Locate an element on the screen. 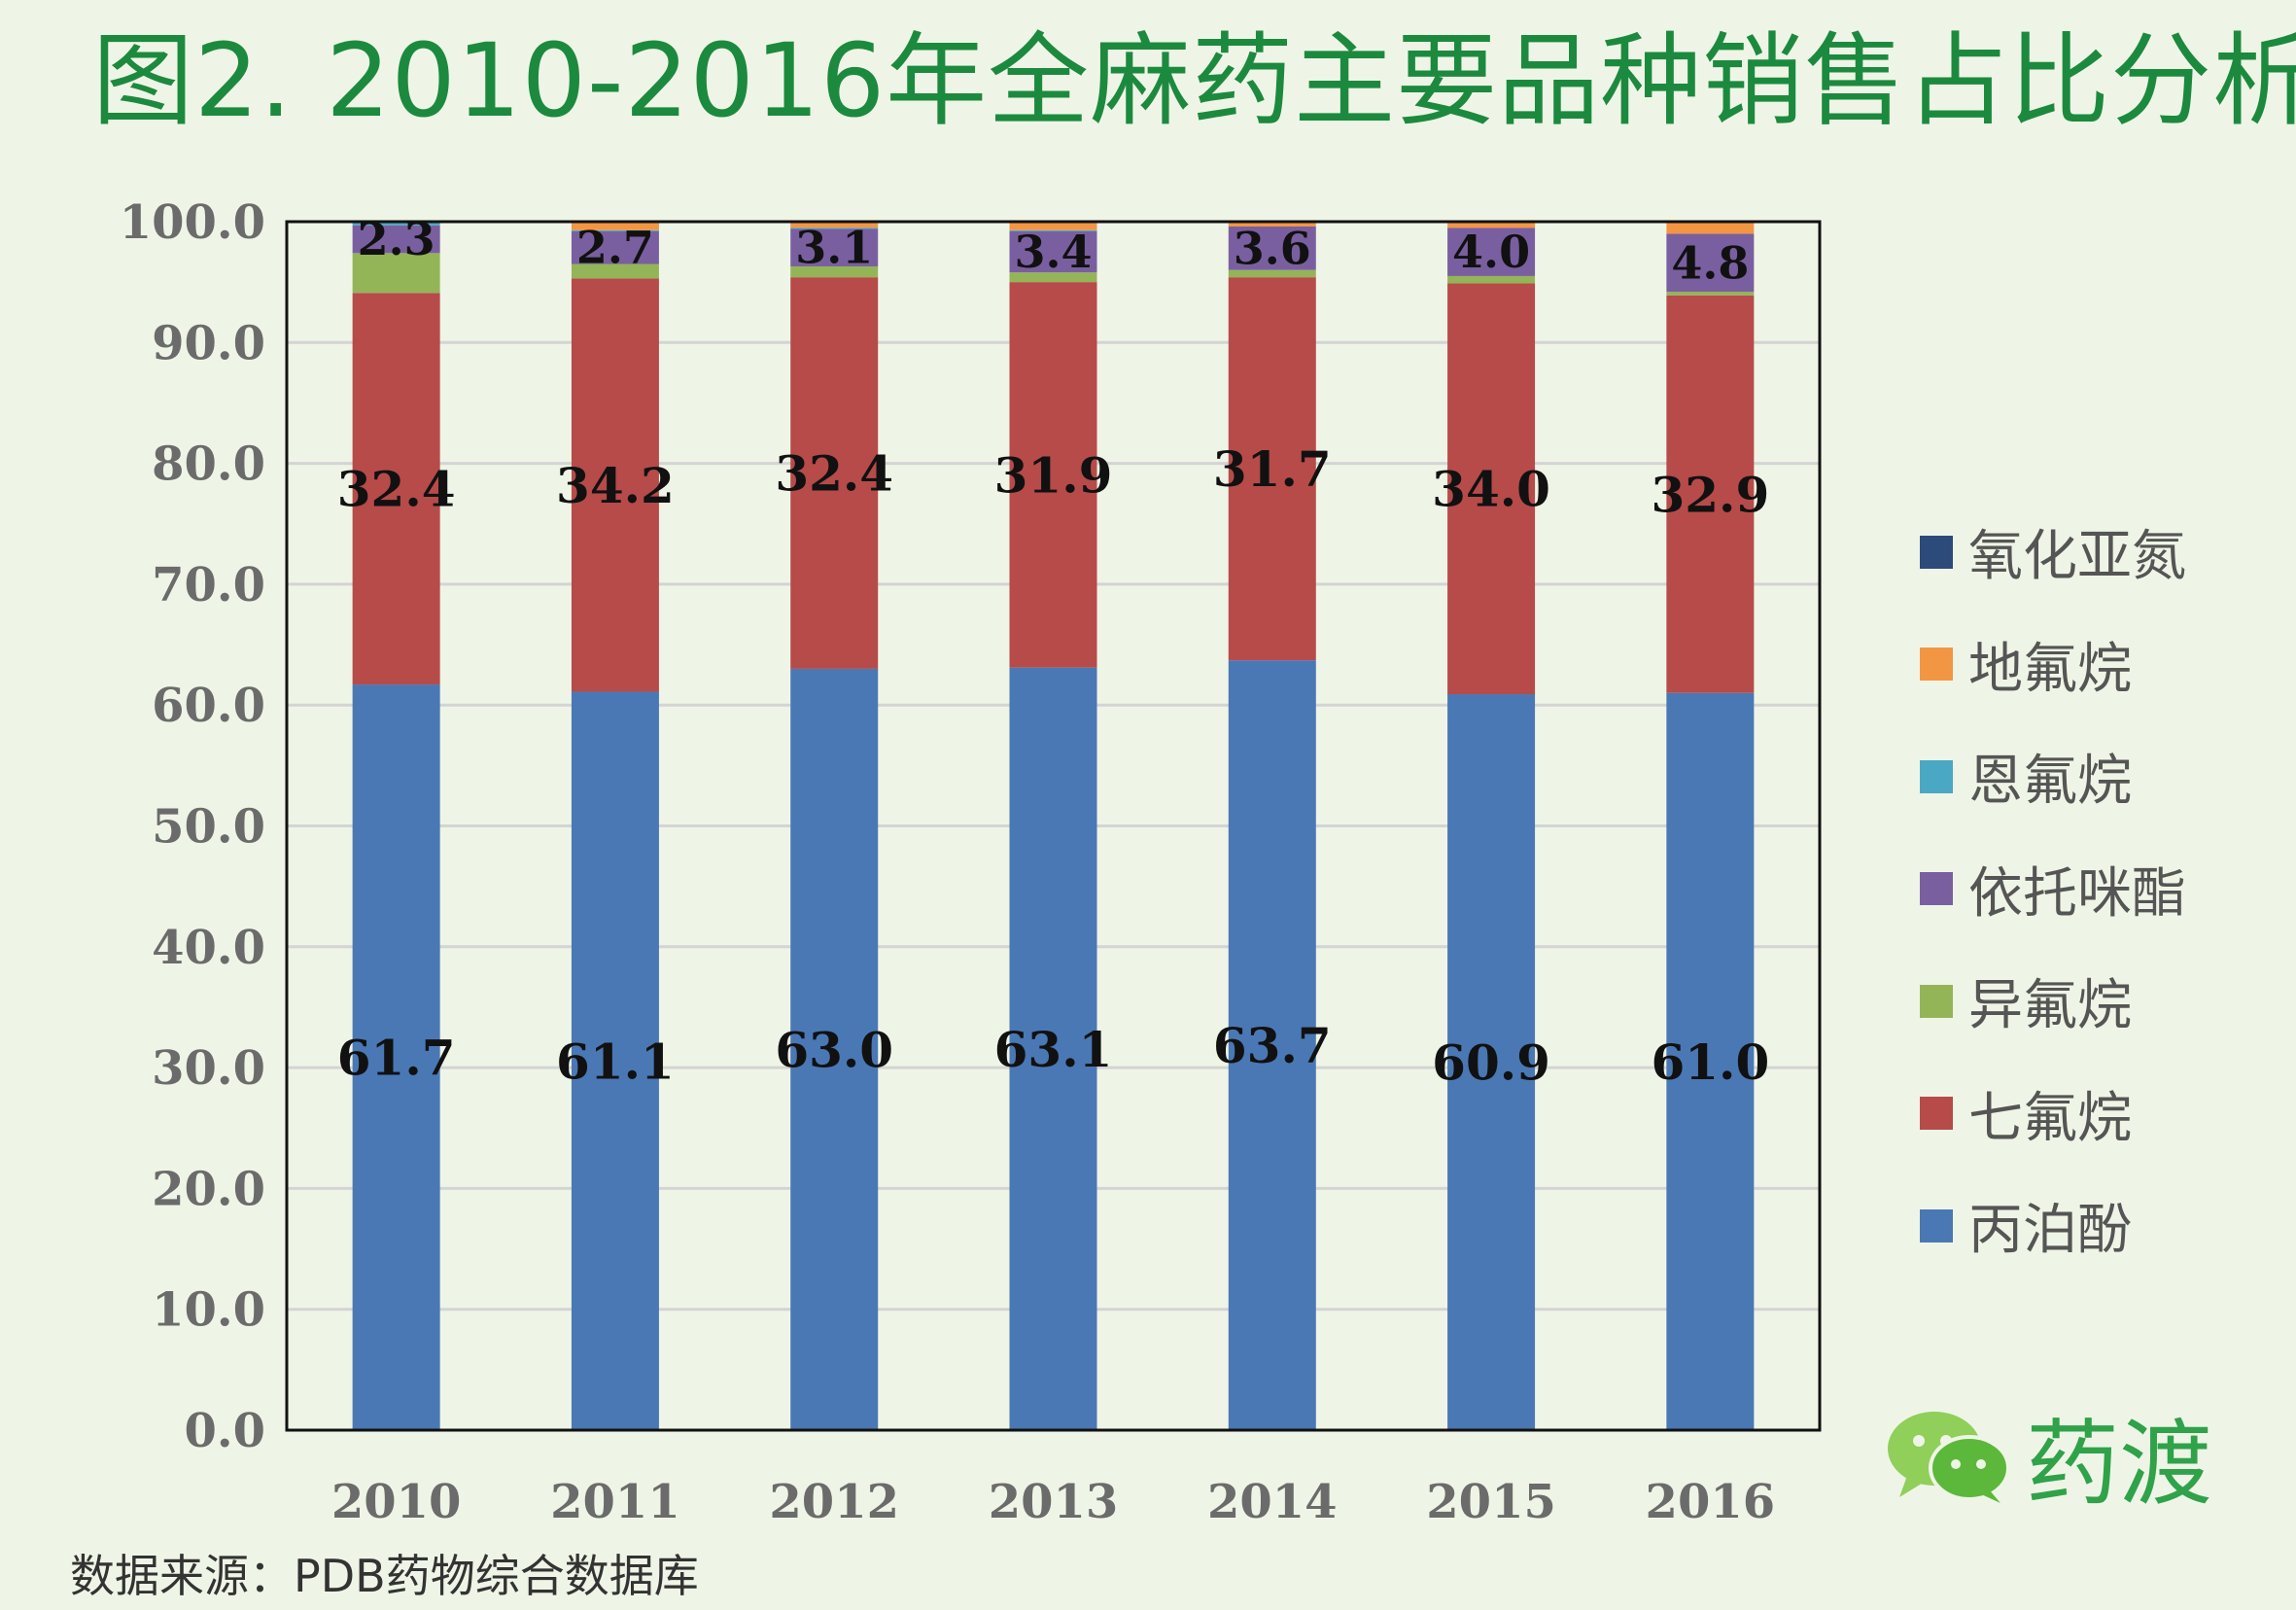  y-tick-label: 70.0 is located at coordinates (208, 585).